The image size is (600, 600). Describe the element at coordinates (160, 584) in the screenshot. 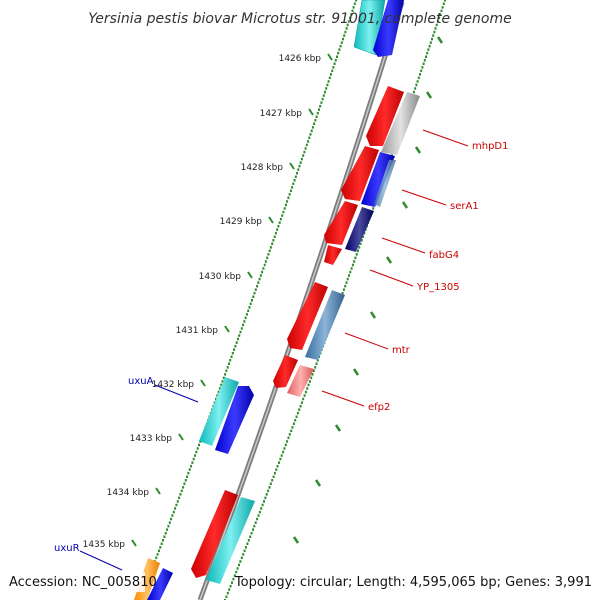

I see `feature-blue-uxuR` at that location.